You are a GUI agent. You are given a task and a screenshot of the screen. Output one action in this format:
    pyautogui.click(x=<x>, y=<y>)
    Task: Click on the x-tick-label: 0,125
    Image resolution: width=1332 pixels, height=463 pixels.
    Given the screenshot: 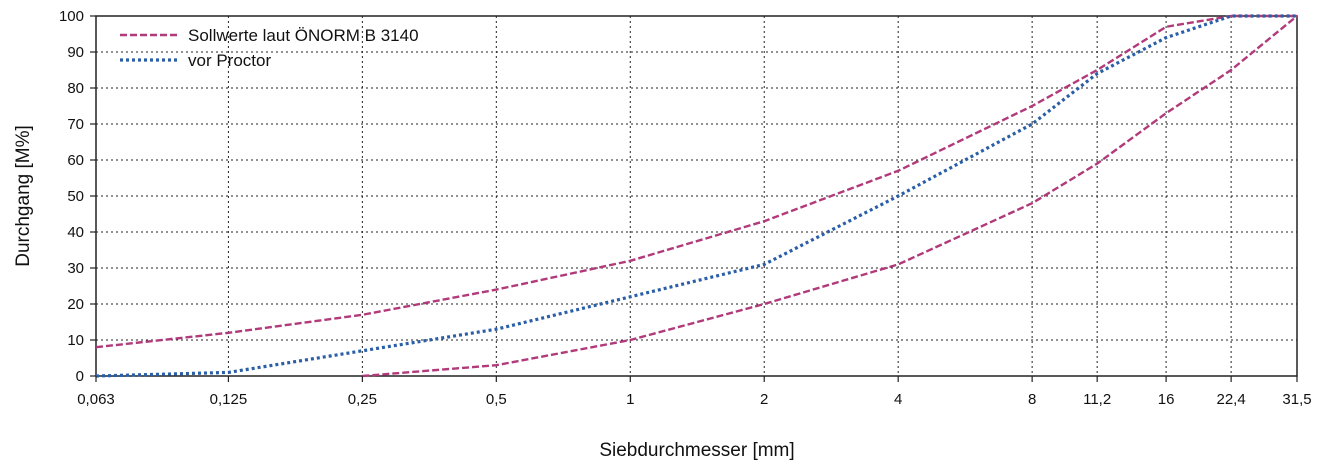 What is the action you would take?
    pyautogui.click(x=229, y=399)
    